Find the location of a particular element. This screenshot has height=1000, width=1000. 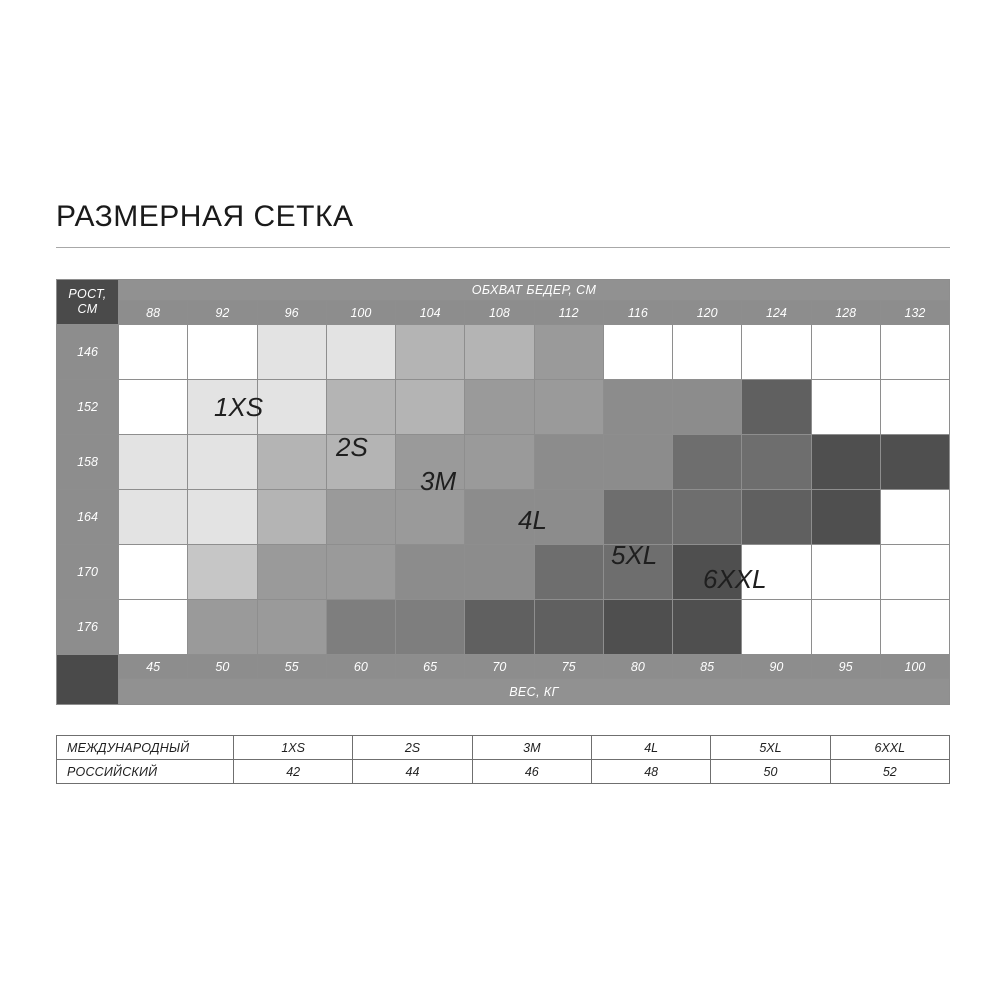

height-row-header-152: 152 is located at coordinates (87, 407).